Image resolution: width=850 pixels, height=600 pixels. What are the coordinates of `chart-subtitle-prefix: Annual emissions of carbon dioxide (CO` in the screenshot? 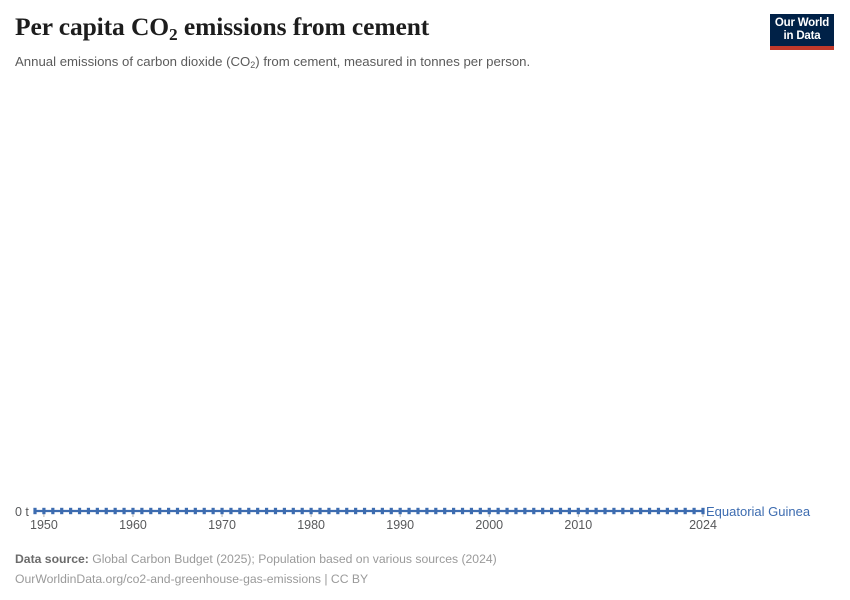 It's located at (133, 61).